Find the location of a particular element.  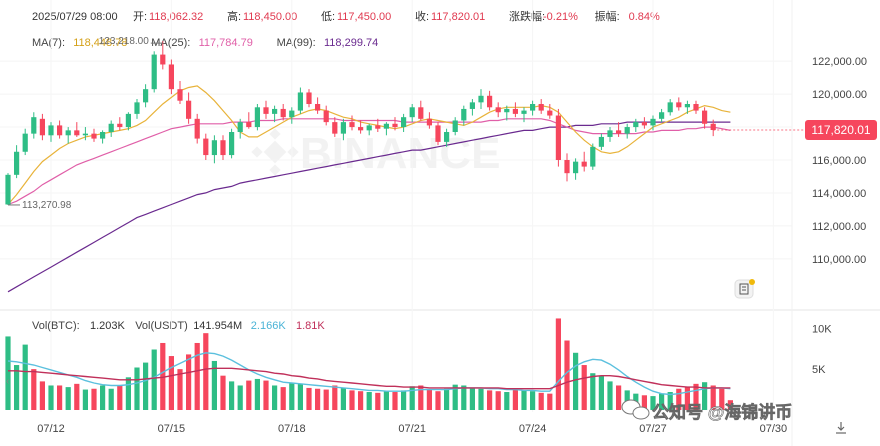

date-tick-label: 07/24 is located at coordinates (533, 429).